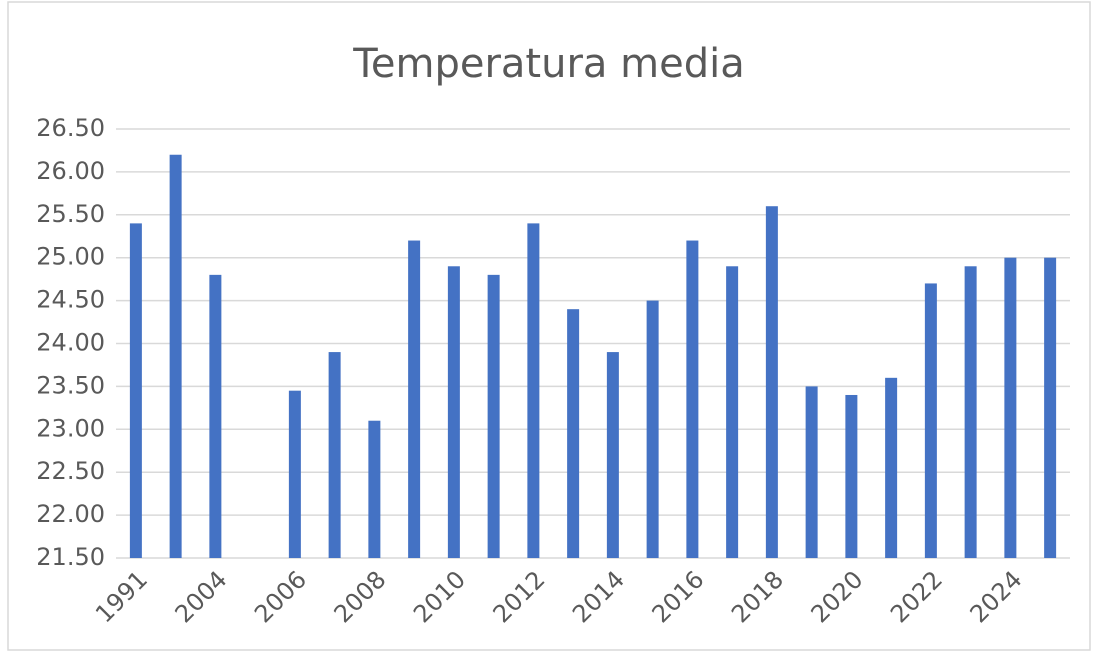 The height and width of the screenshot is (658, 1110). Describe the element at coordinates (70, 128) in the screenshot. I see `y-tick-label: 26.50` at that location.